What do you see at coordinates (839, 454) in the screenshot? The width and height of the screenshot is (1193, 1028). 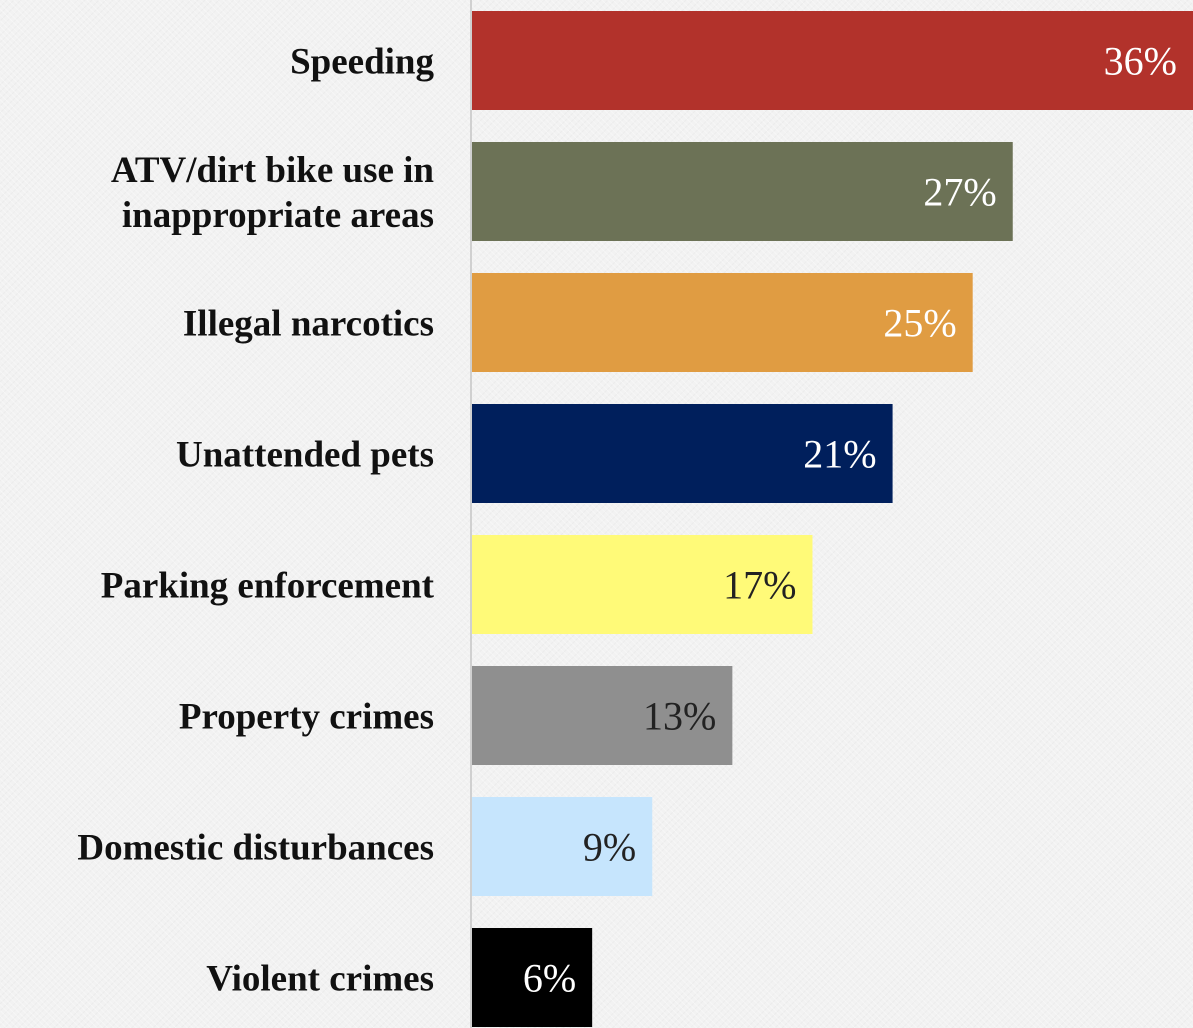 I see `bar-value-label: 21%` at bounding box center [839, 454].